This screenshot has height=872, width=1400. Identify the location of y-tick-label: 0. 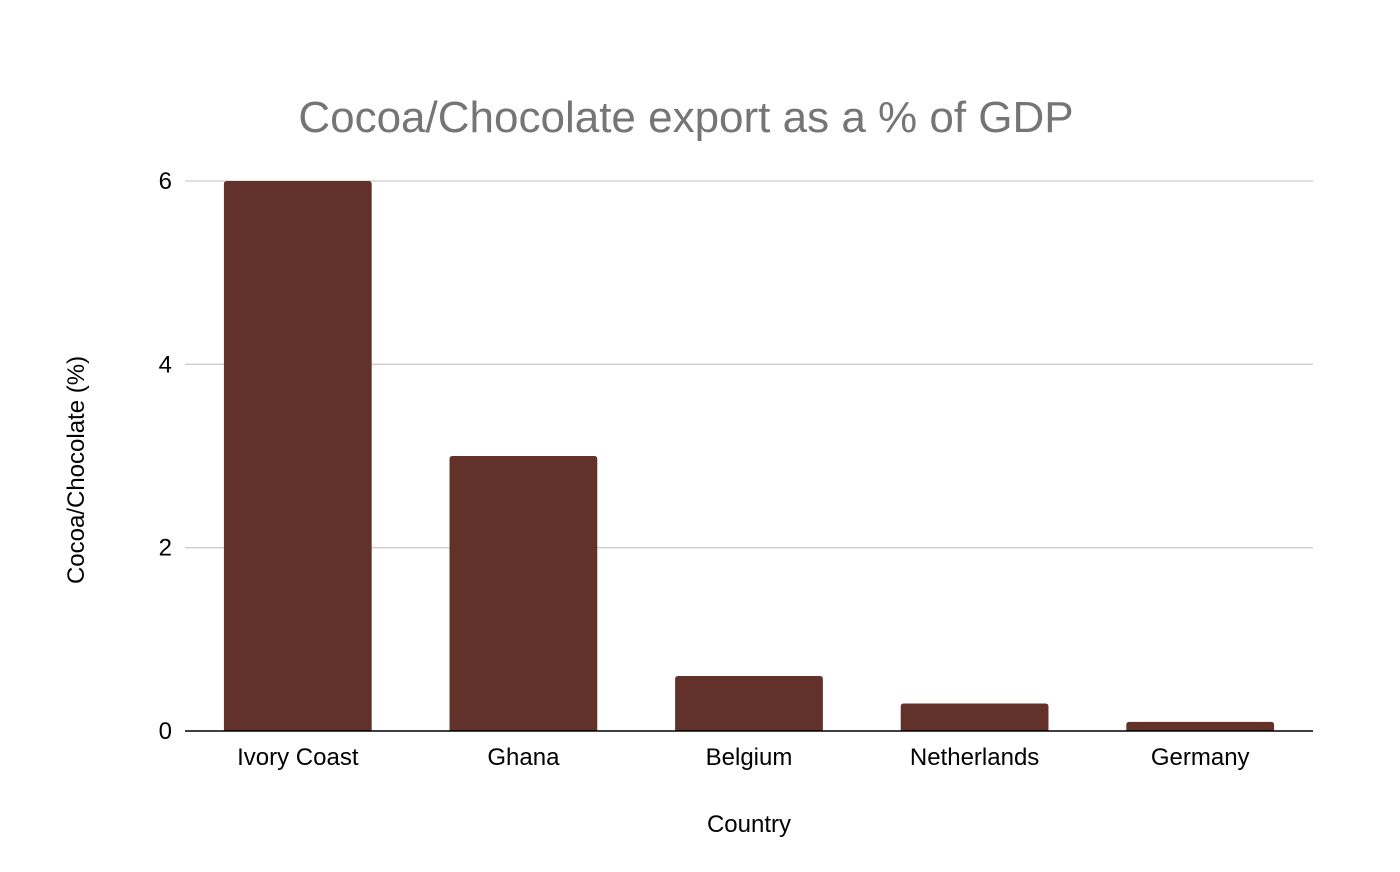
(165, 731).